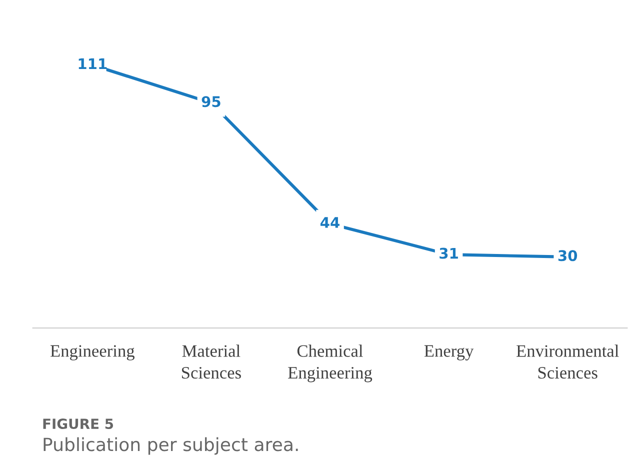 This screenshot has width=639, height=474. Describe the element at coordinates (211, 102) in the screenshot. I see `data-label: 95` at that location.